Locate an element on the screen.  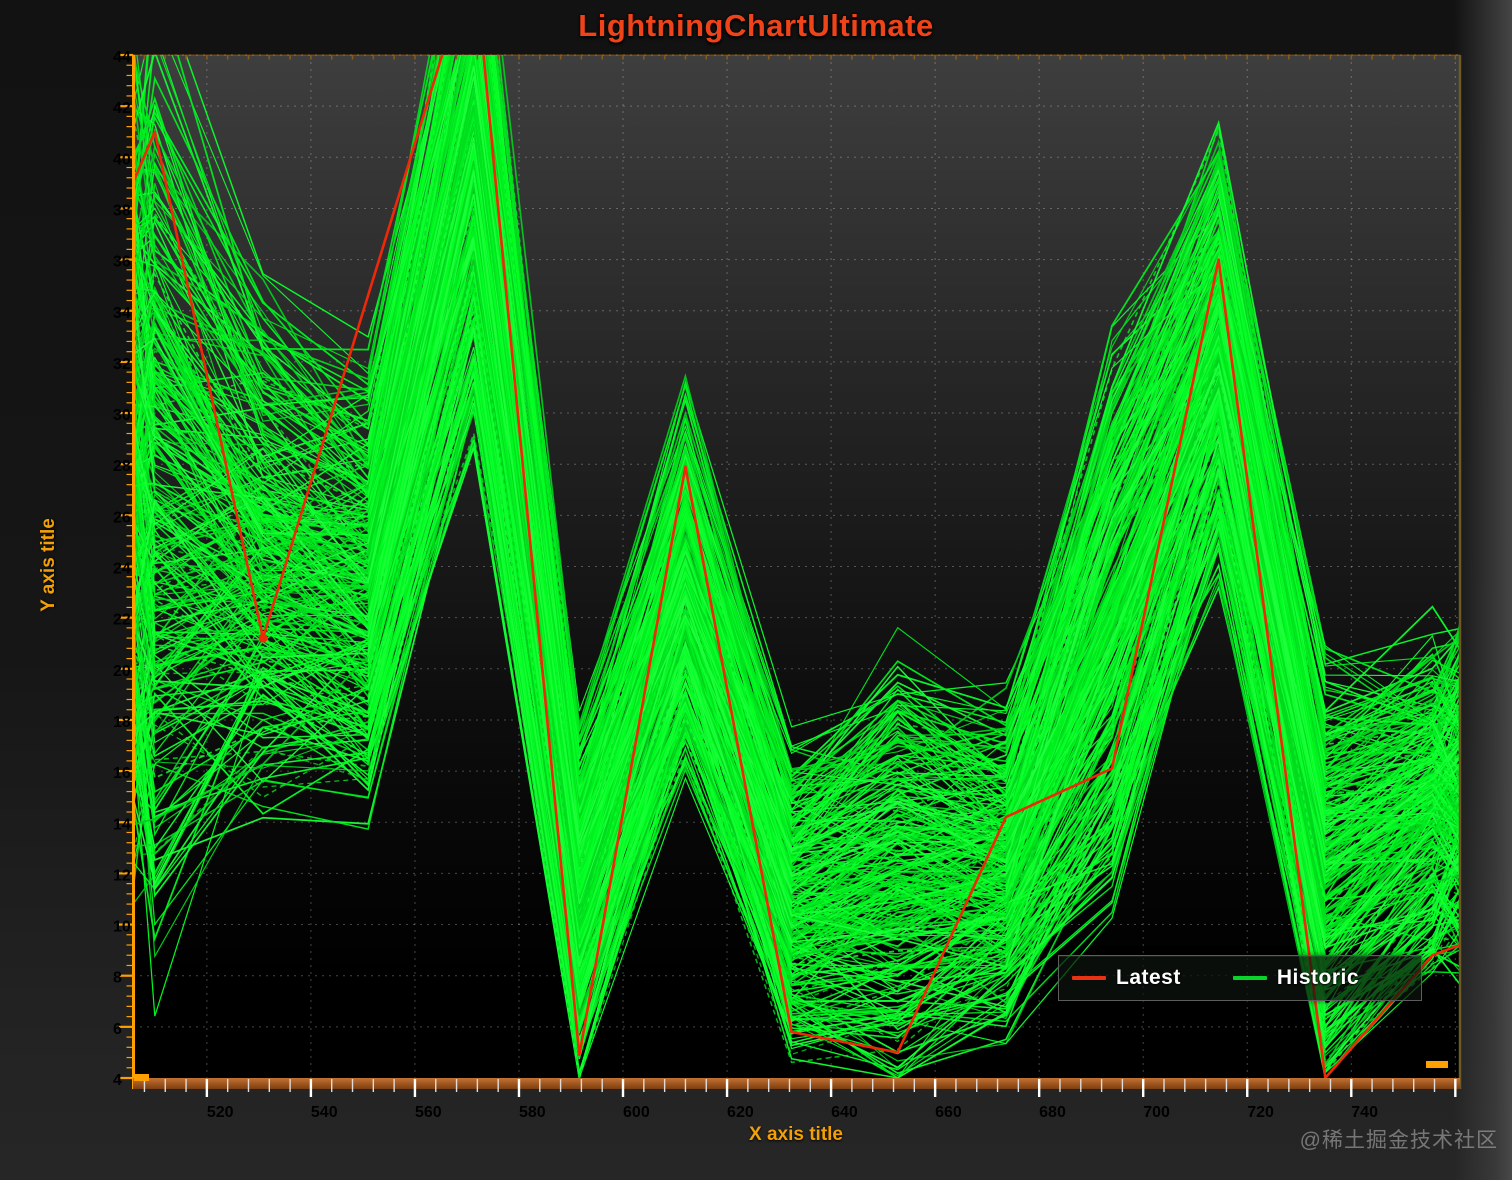
x-axis-ticks is located at coordinates (800, 1088).